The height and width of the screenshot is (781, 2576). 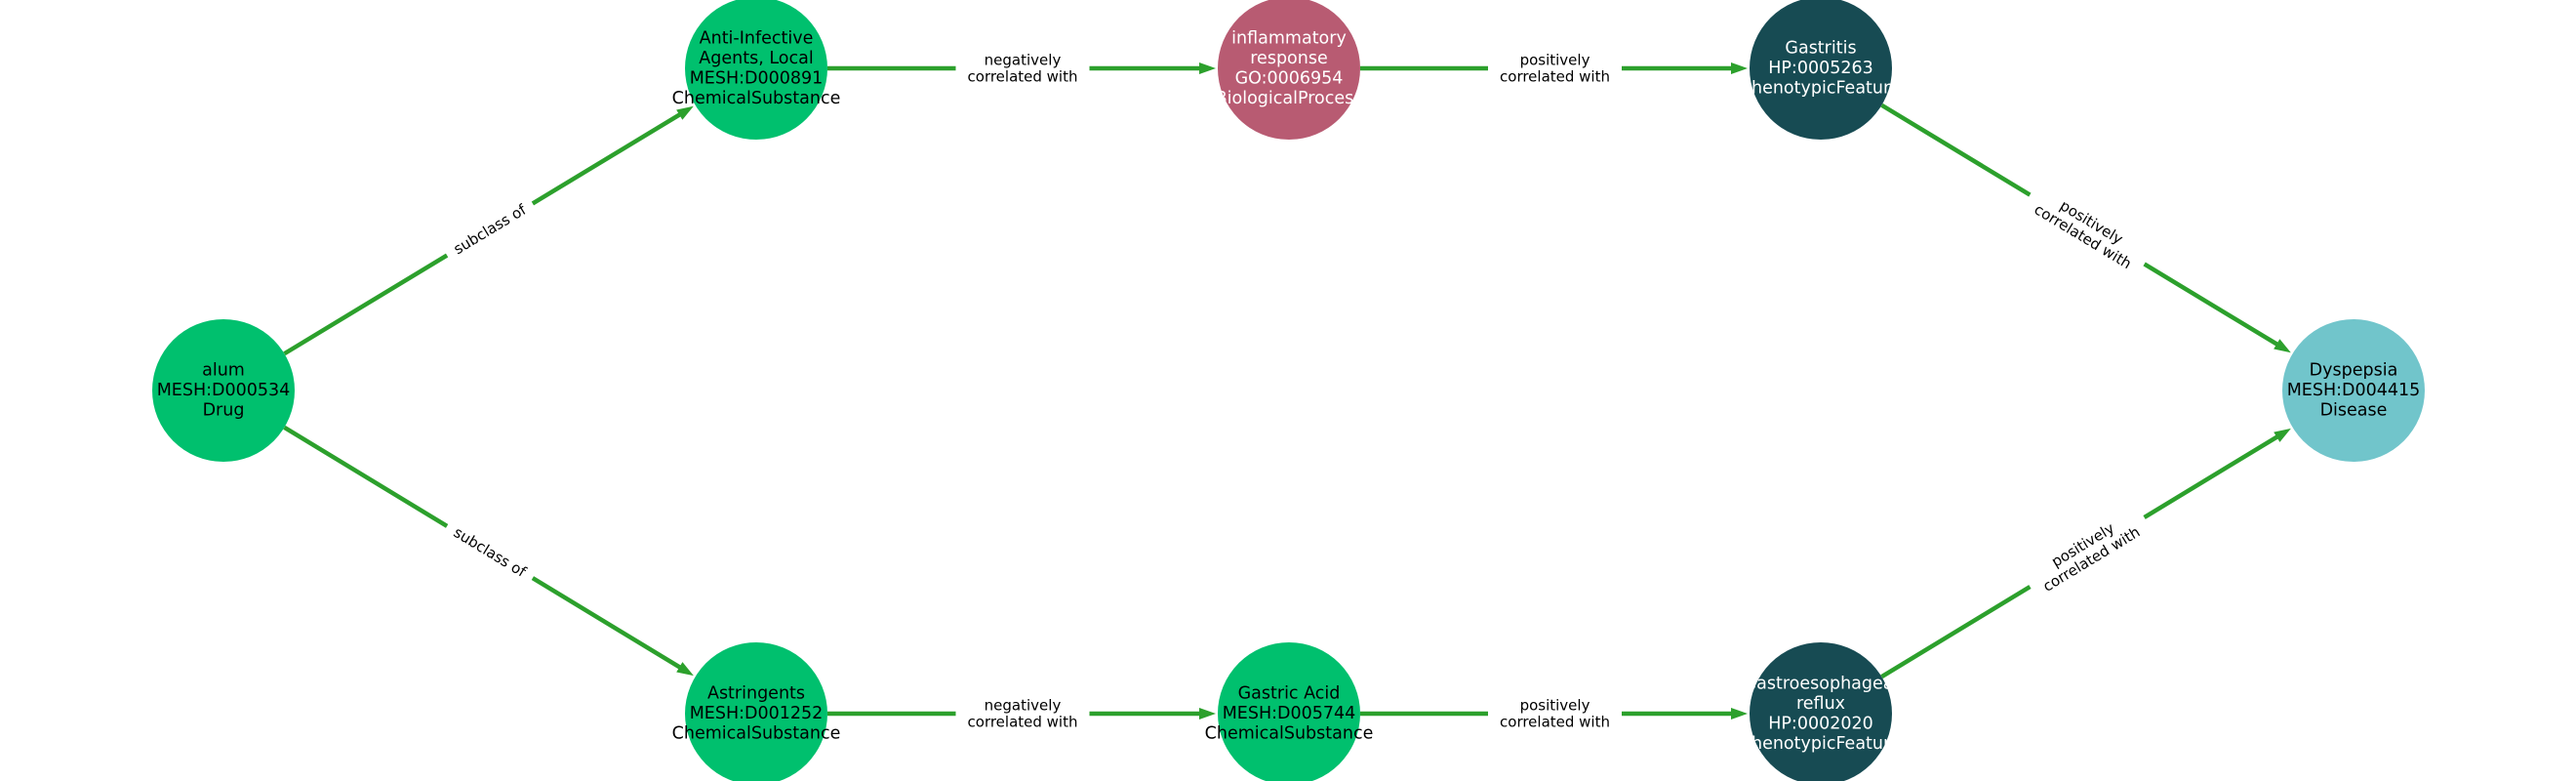 What do you see at coordinates (1821, 683) in the screenshot?
I see `node-label-line: Gastroesophageal` at bounding box center [1821, 683].